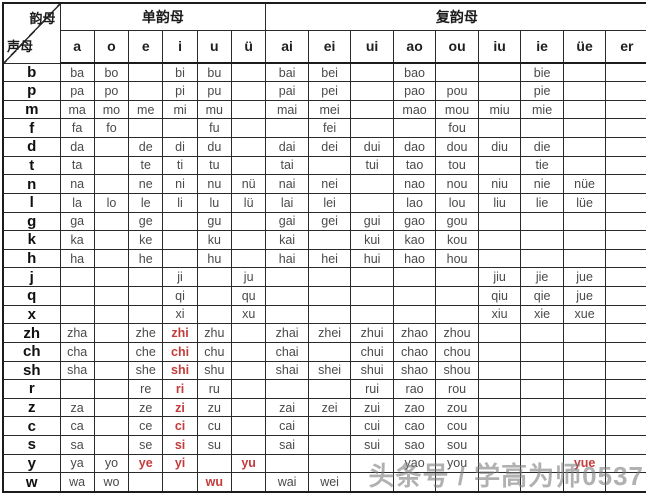 The image size is (646, 495). I want to click on cell-y-ui, so click(372, 463).